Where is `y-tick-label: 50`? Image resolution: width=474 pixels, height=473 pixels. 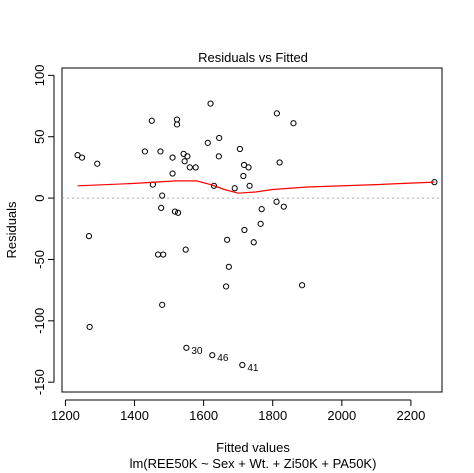 y-tick-label: 50 is located at coordinates (39, 136).